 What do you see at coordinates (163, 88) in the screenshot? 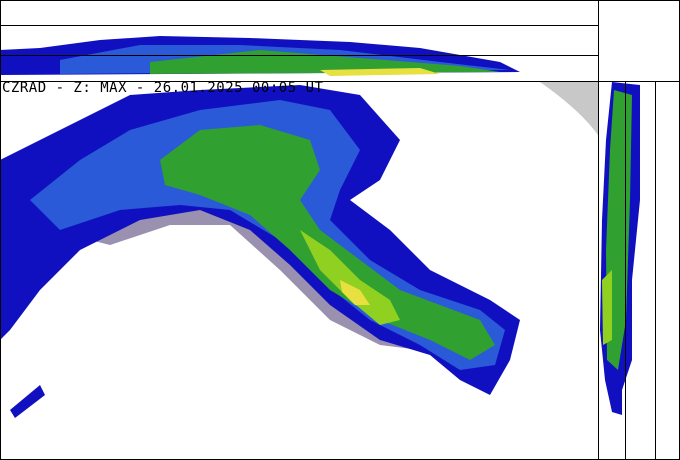
I see `radar-title: CZRAD - Z: MAX - 26.01.2025 00:05 UT` at bounding box center [163, 88].